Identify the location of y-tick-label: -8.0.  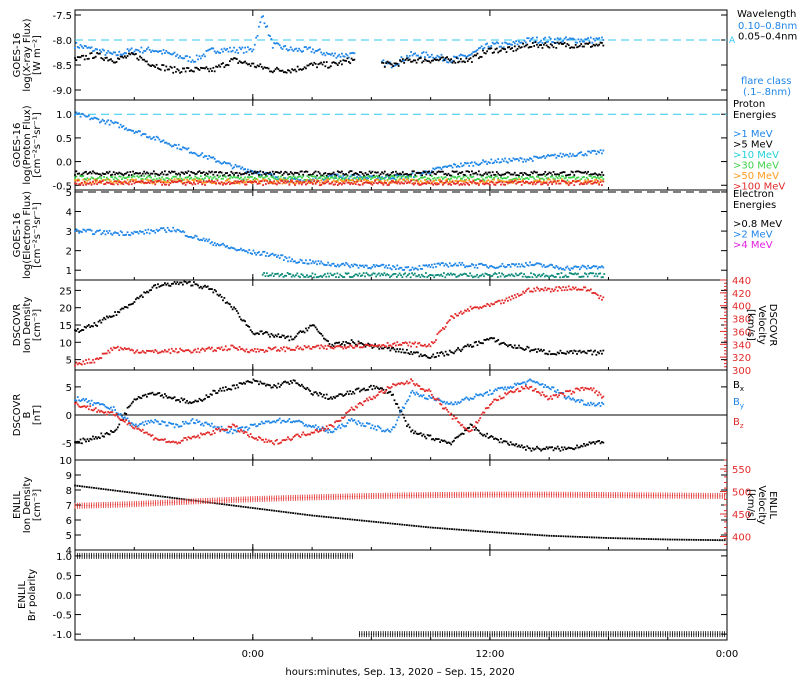
(62, 41).